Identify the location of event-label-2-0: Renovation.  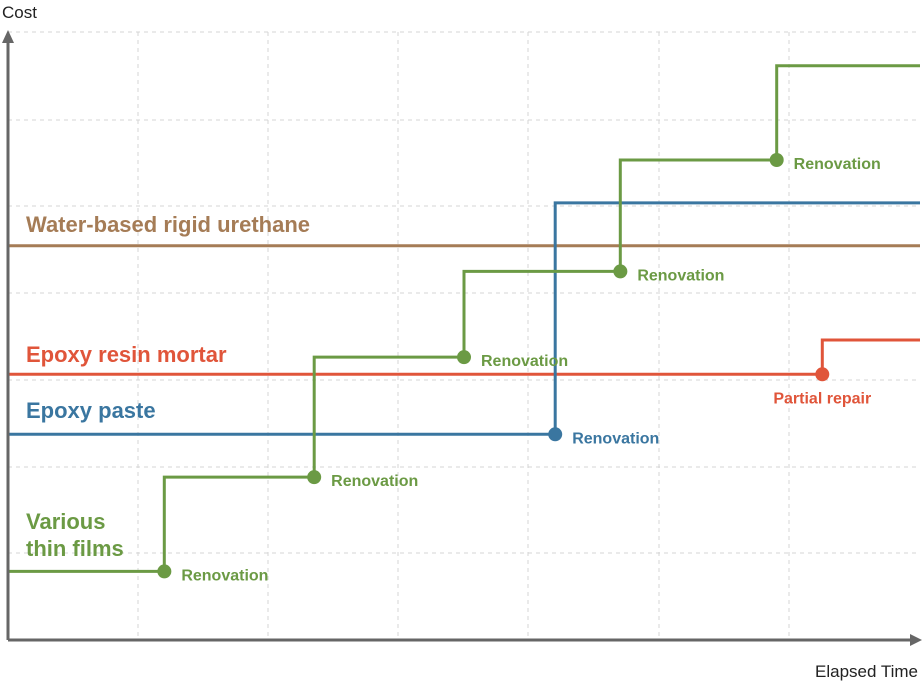
(615, 438).